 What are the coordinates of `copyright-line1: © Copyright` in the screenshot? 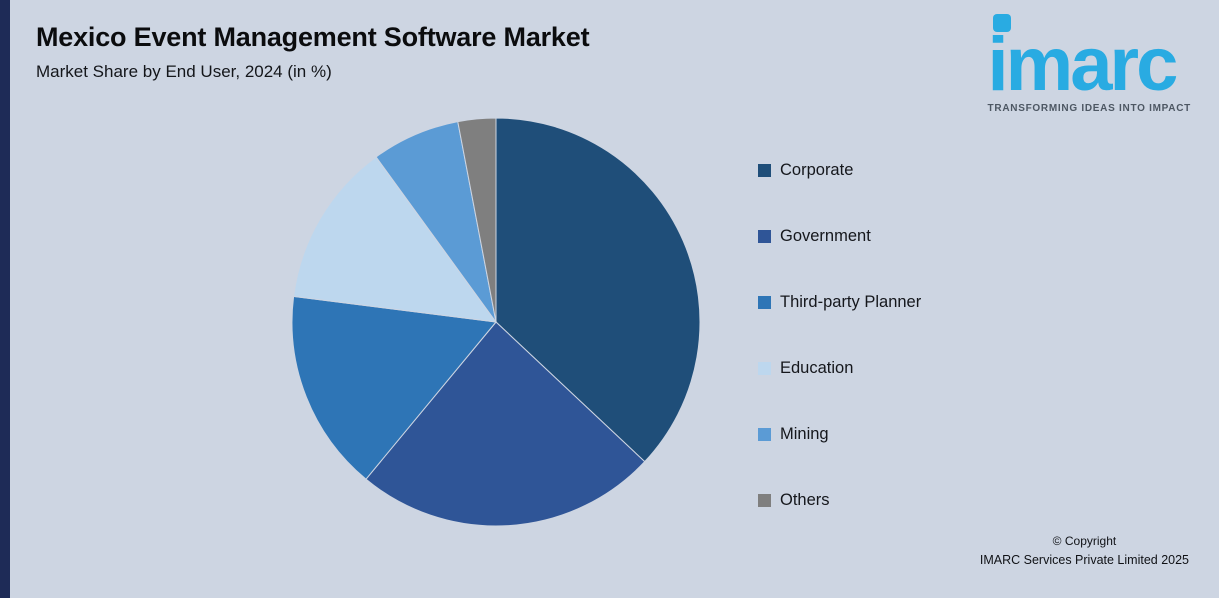 It's located at (1084, 541).